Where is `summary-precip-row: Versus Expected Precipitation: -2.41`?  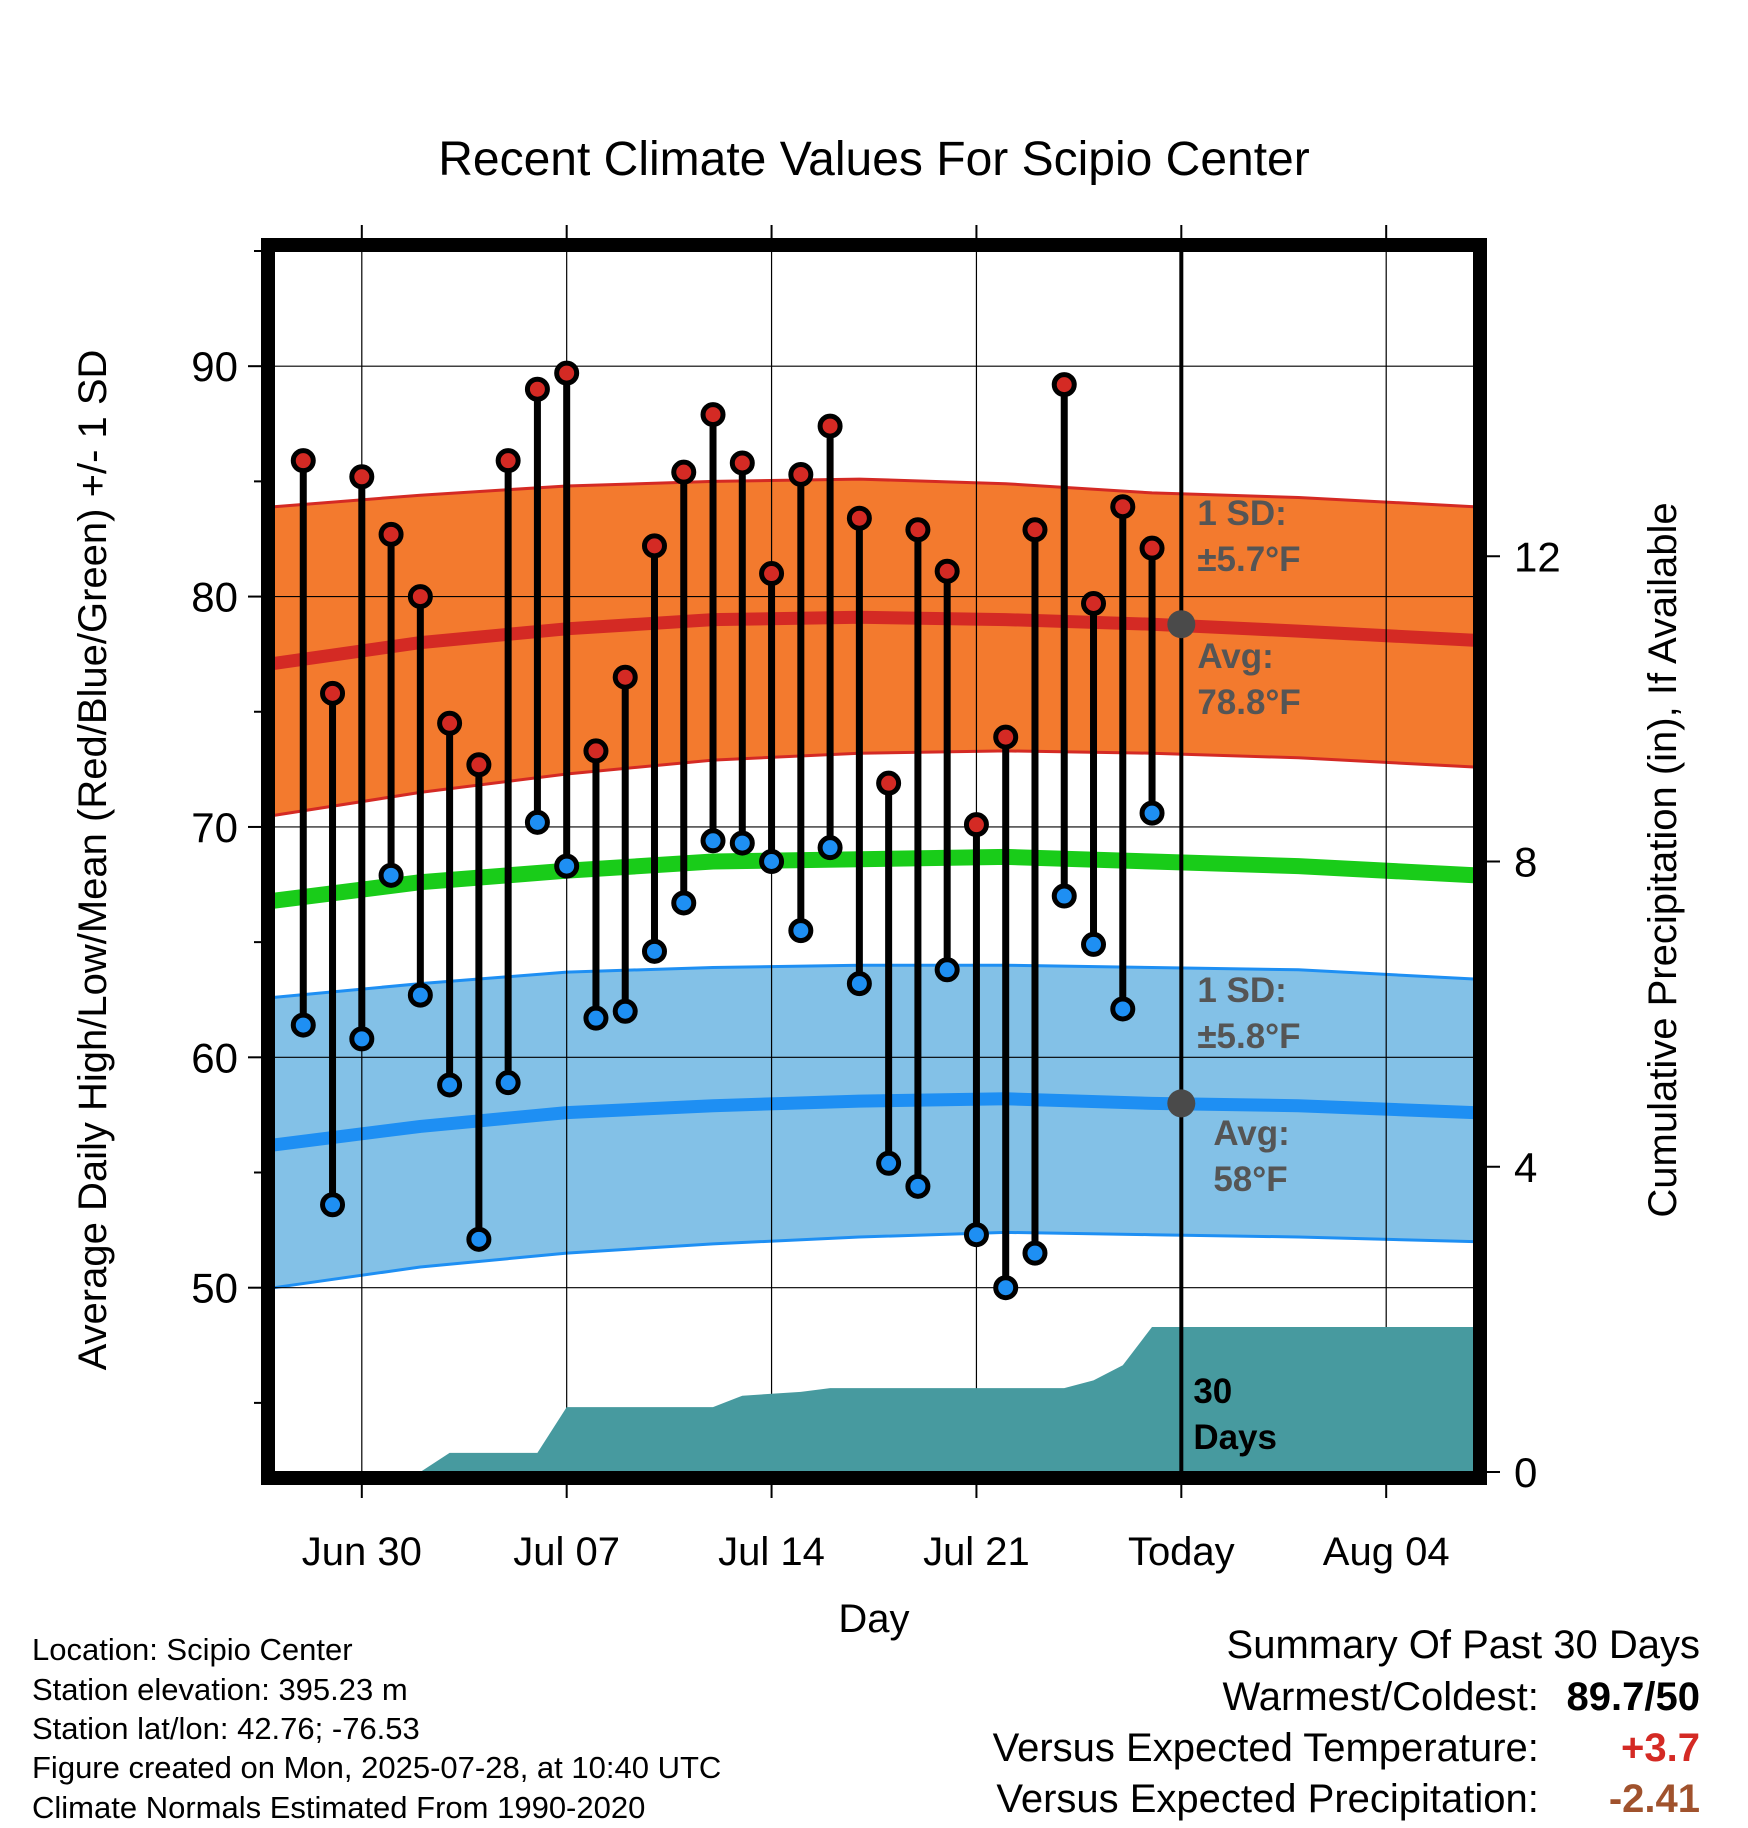 summary-precip-row: Versus Expected Precipitation: -2.41 is located at coordinates (1348, 1799).